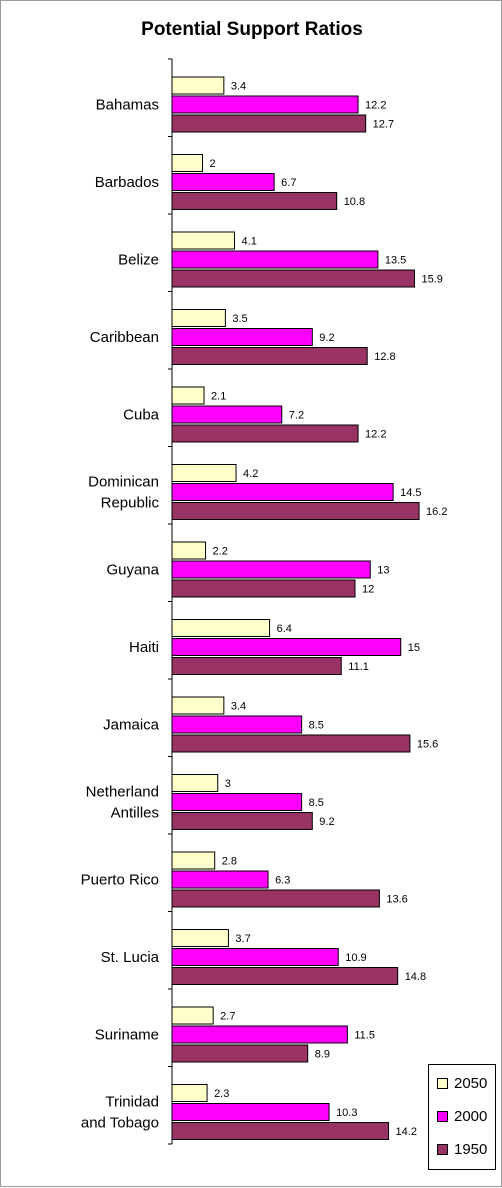 The image size is (502, 1188). Describe the element at coordinates (237, 724) in the screenshot. I see `bar-jamaica-2000` at that location.